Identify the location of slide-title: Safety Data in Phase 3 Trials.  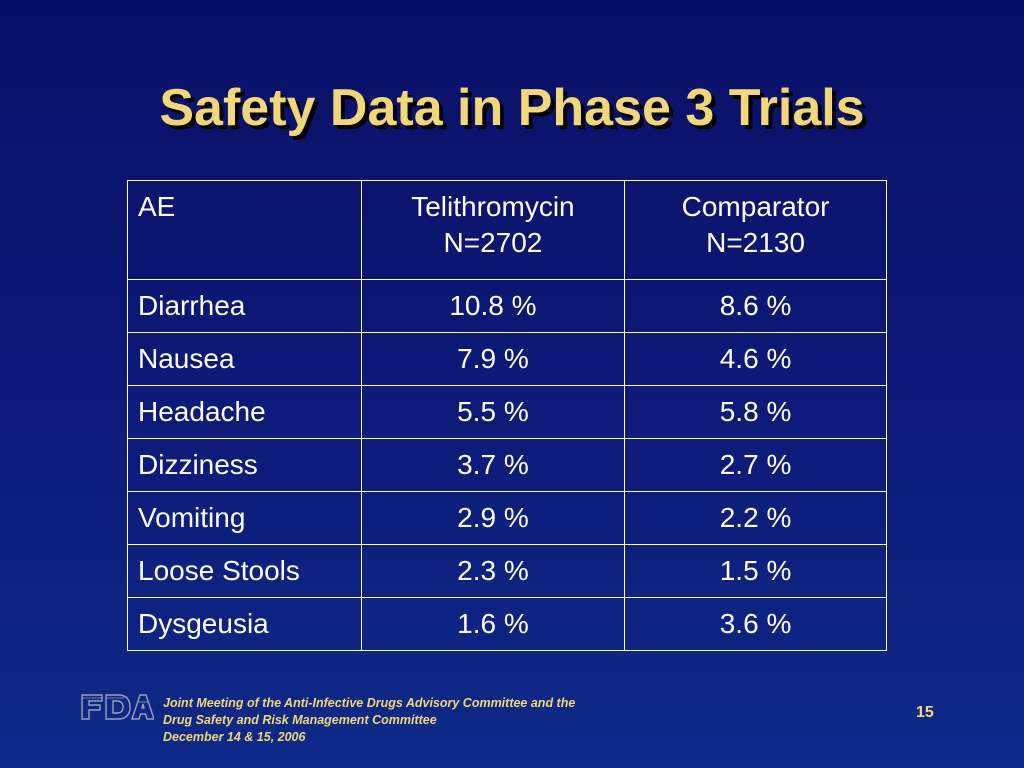
(512, 108).